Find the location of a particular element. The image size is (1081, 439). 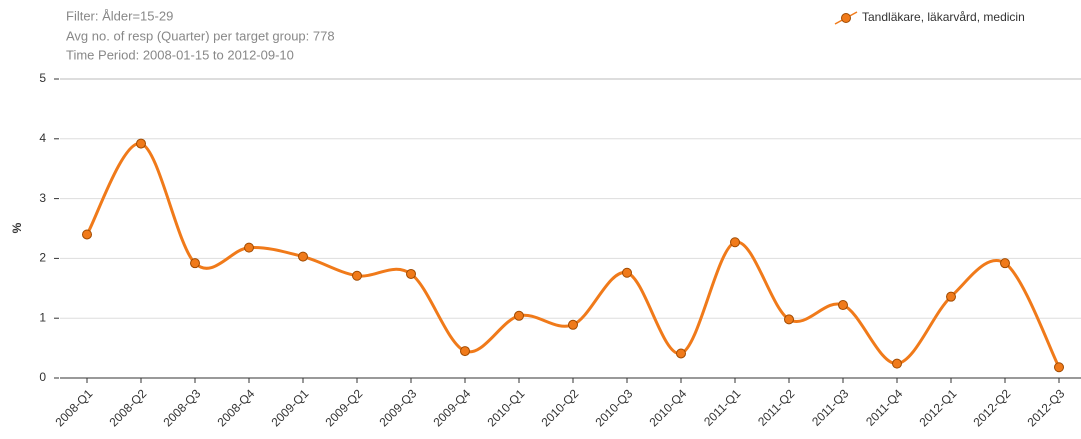

x-tick-label: 2008-Q3 is located at coordinates (181, 407).